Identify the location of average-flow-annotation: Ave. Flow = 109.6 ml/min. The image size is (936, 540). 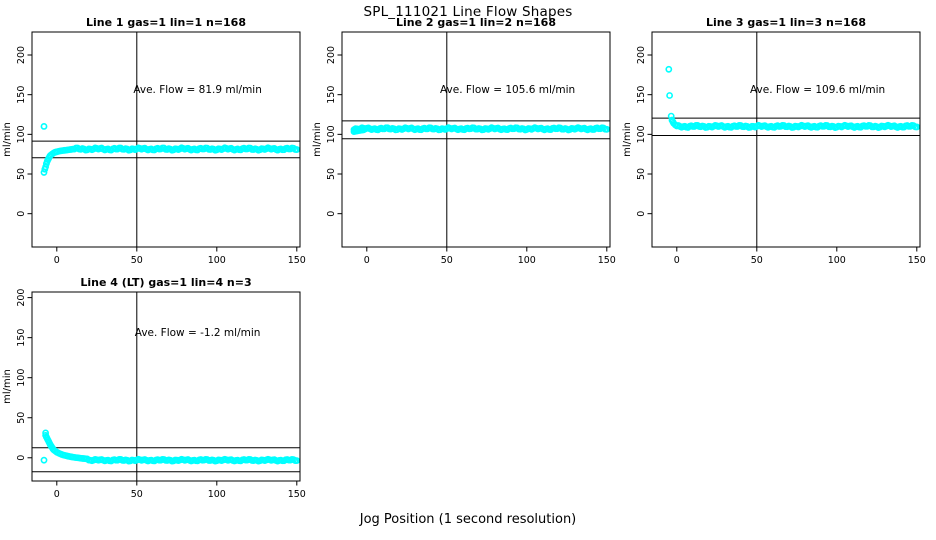
(817, 90).